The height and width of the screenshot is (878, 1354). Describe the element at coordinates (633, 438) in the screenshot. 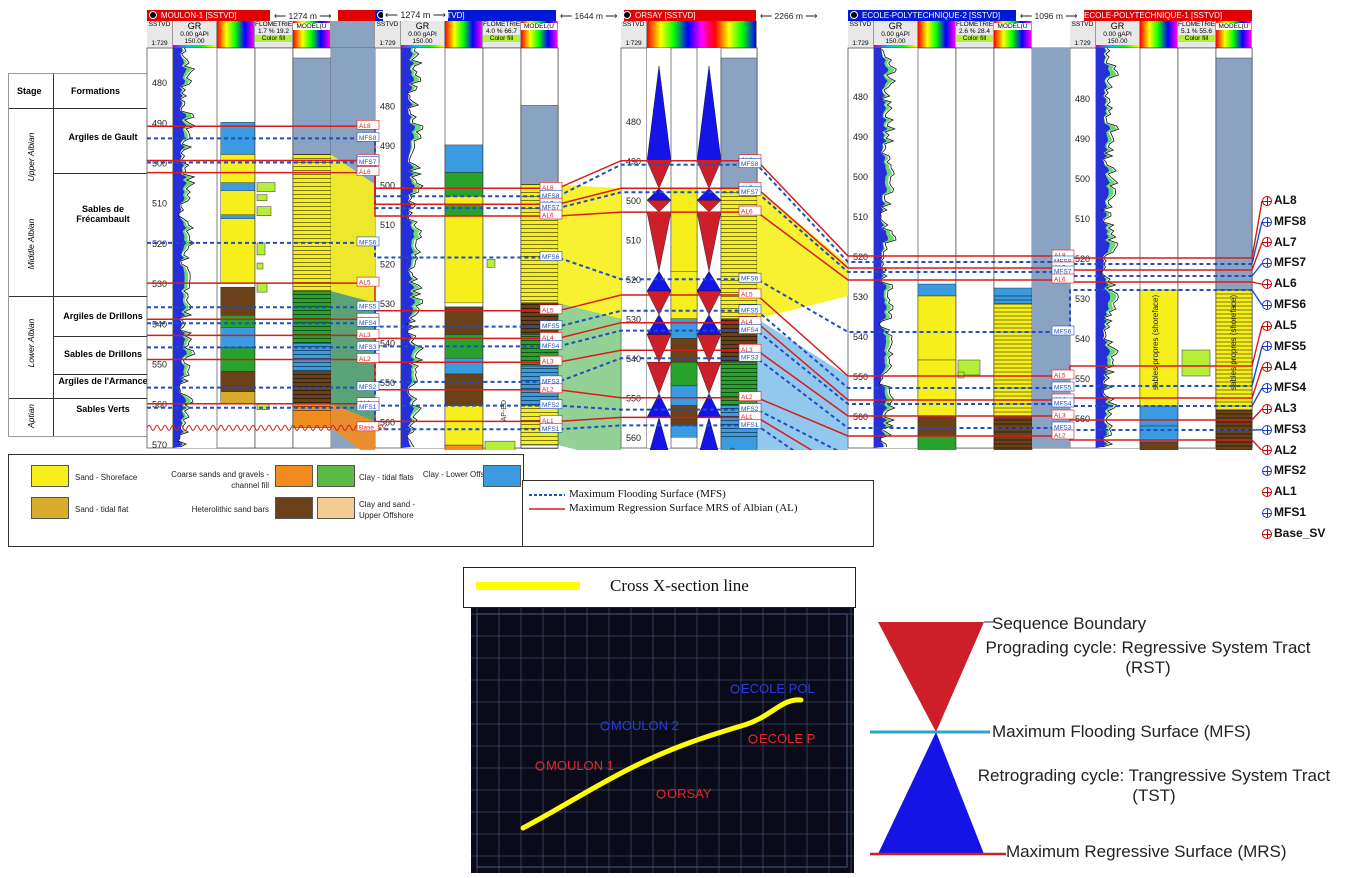

I see `depth-tick-label: 560` at that location.